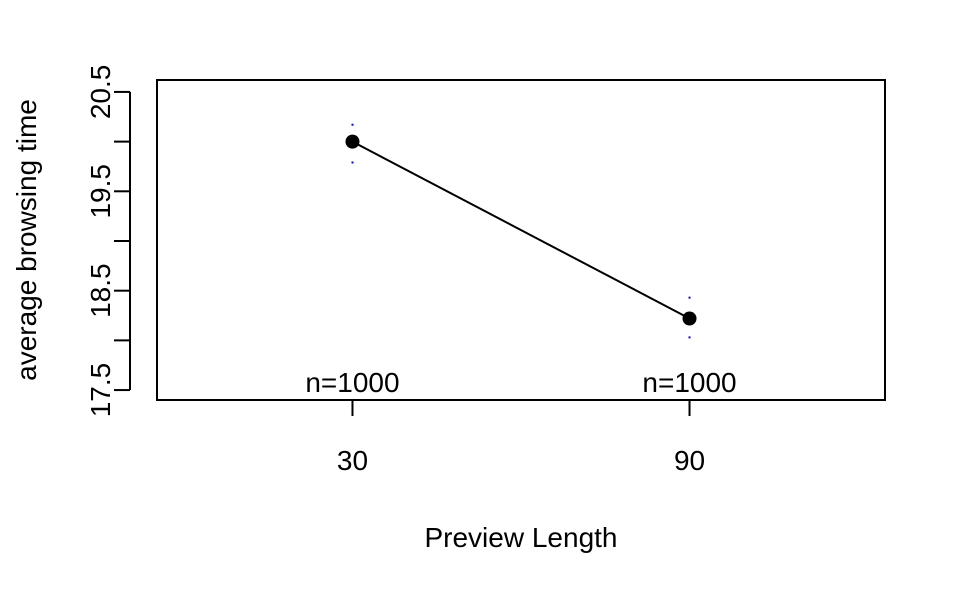 Image resolution: width=966 pixels, height=597 pixels. I want to click on y-tick-label: 18.5, so click(100, 290).